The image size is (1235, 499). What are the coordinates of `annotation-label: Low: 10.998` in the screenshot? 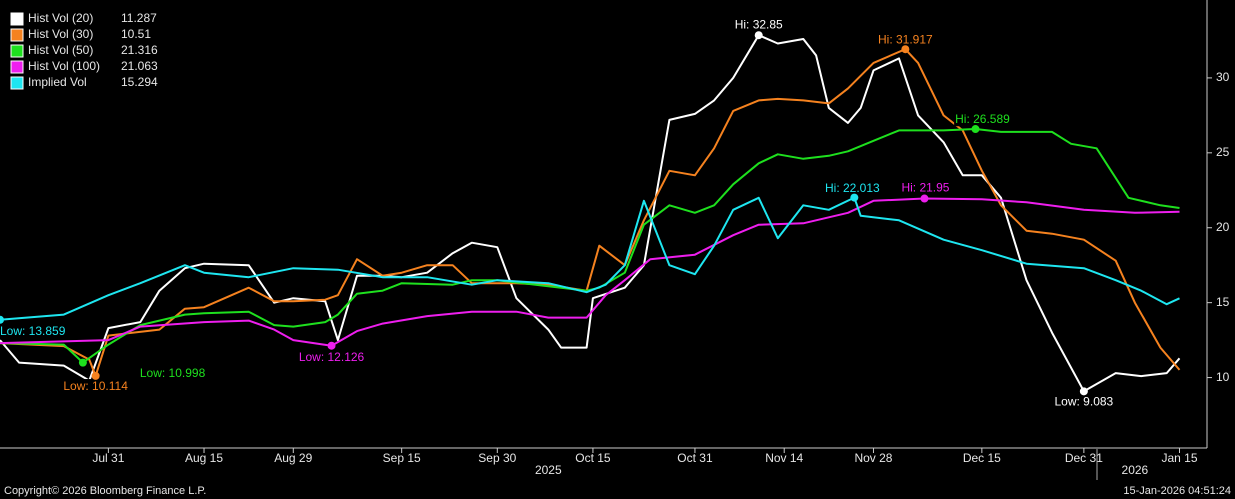 It's located at (173, 373).